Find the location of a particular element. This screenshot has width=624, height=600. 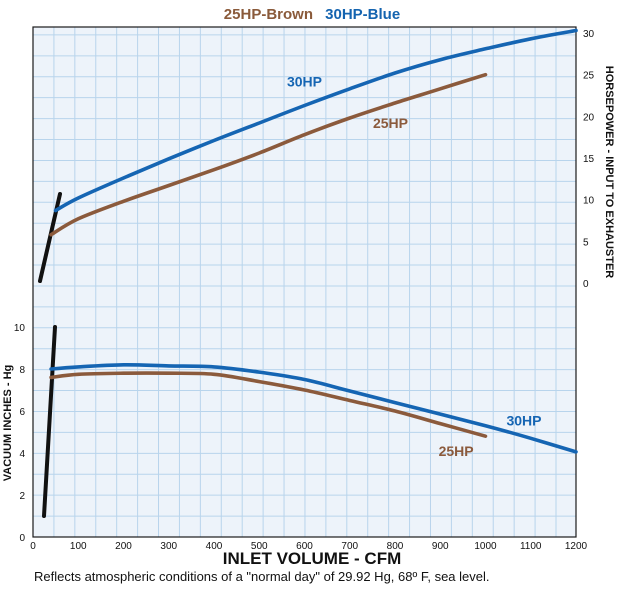

legend-25hp-brown: 25HP-Brown is located at coordinates (268, 14).